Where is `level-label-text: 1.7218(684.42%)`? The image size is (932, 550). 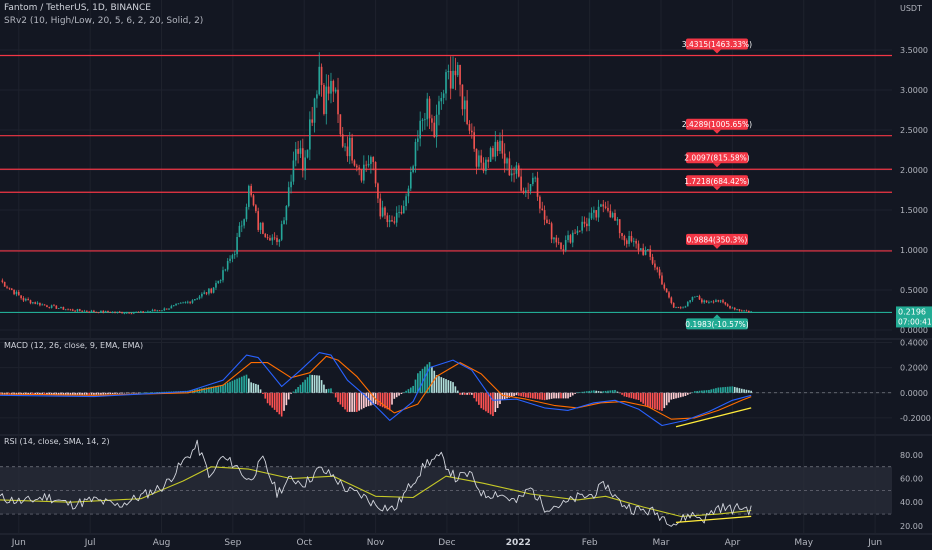
level-label-text: 1.7218(684.42%) is located at coordinates (717, 181).